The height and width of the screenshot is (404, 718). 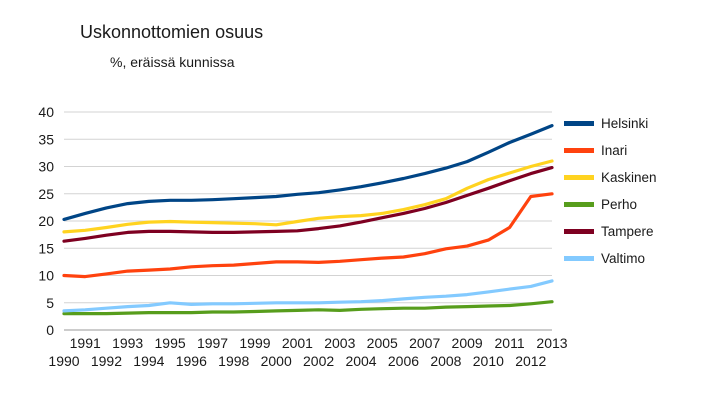 I want to click on legend-swatch-helsinki, so click(x=579, y=123).